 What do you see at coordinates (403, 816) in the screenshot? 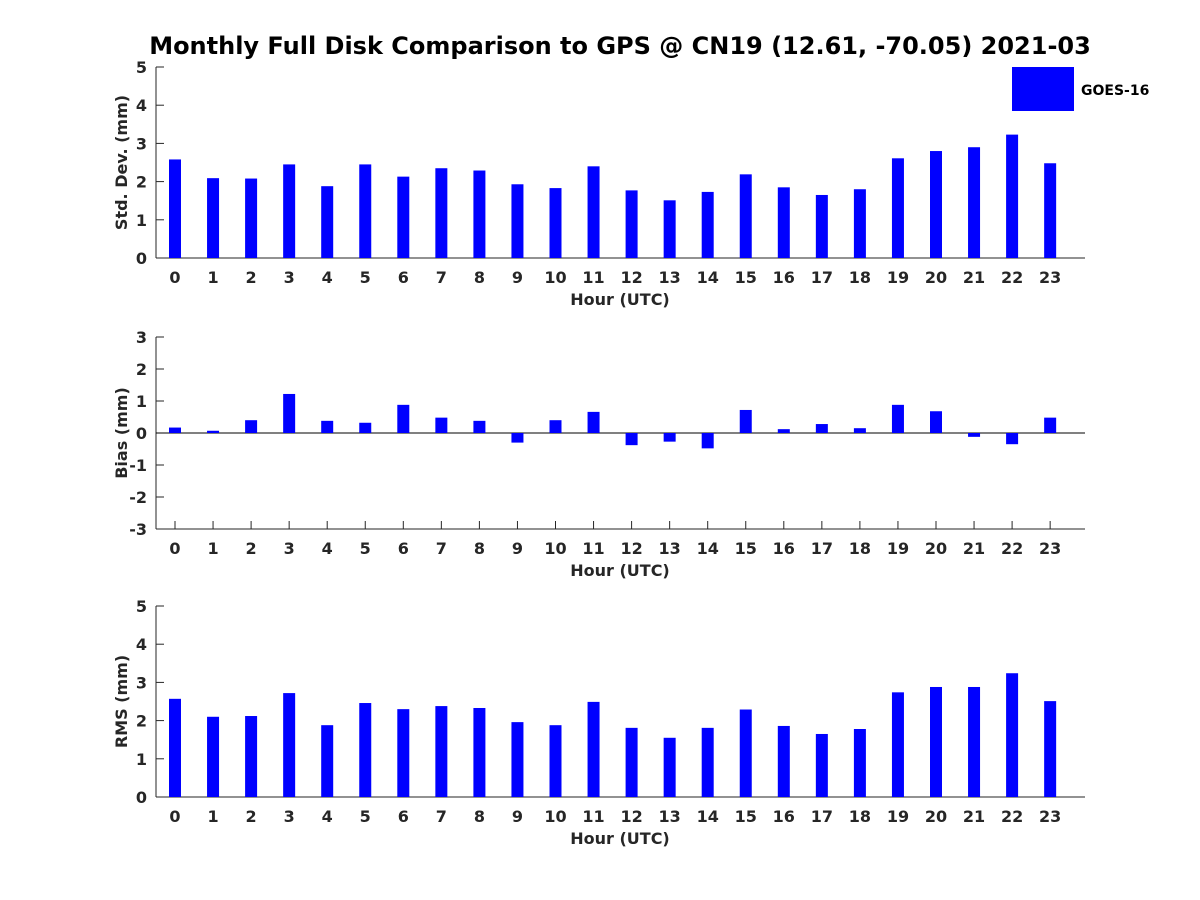
I see `rms-x-tick-label: 6` at bounding box center [403, 816].